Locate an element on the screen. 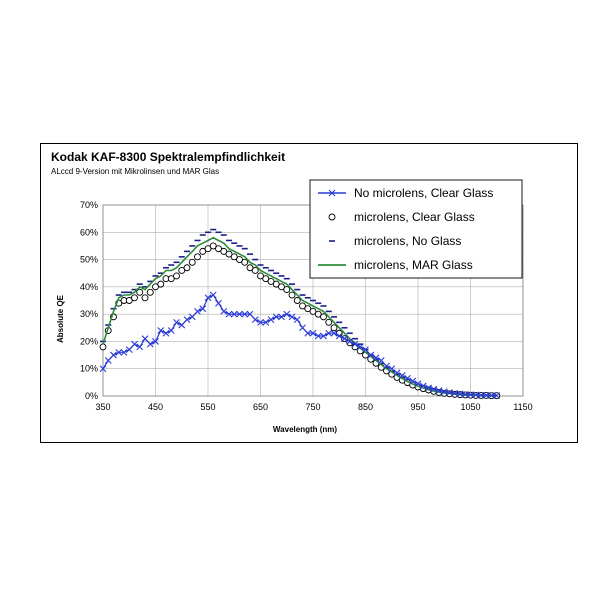 This screenshot has height=600, width=600. legend-label: microlens, No Glass is located at coordinates (407, 241).